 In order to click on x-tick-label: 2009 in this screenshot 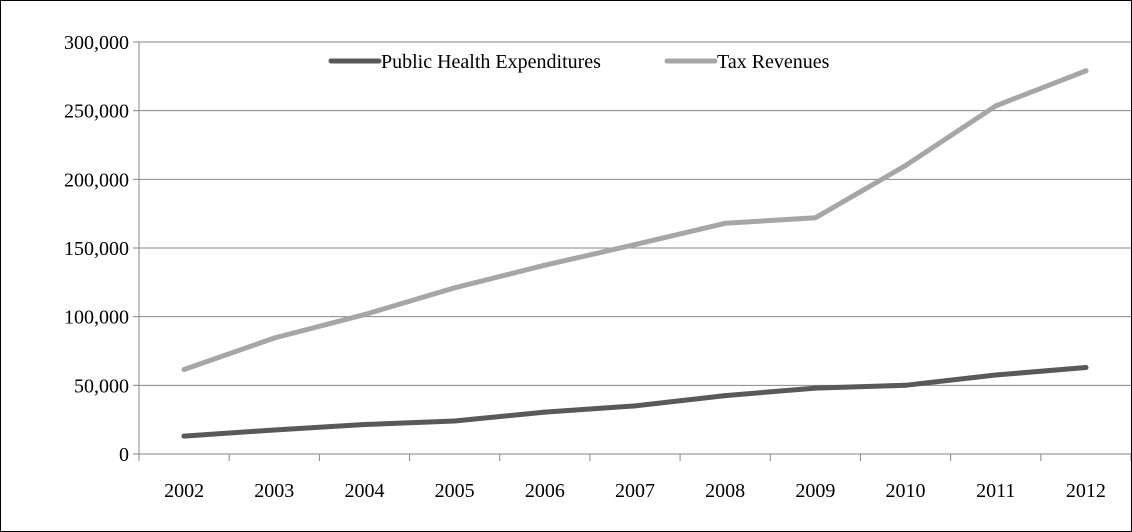, I will do `click(815, 491)`.